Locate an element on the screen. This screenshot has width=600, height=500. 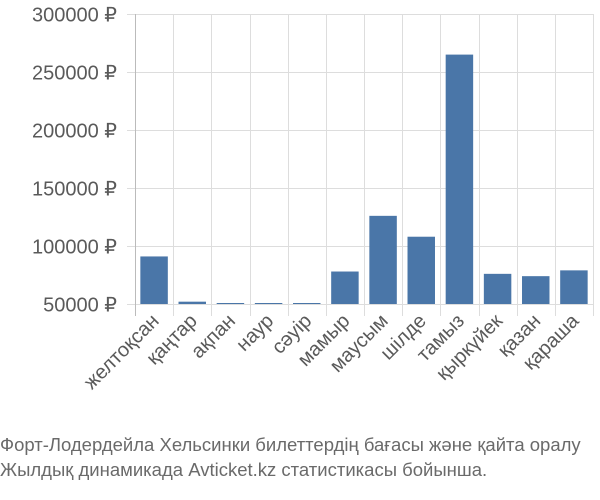
bar-тамыз is located at coordinates (459, 179).